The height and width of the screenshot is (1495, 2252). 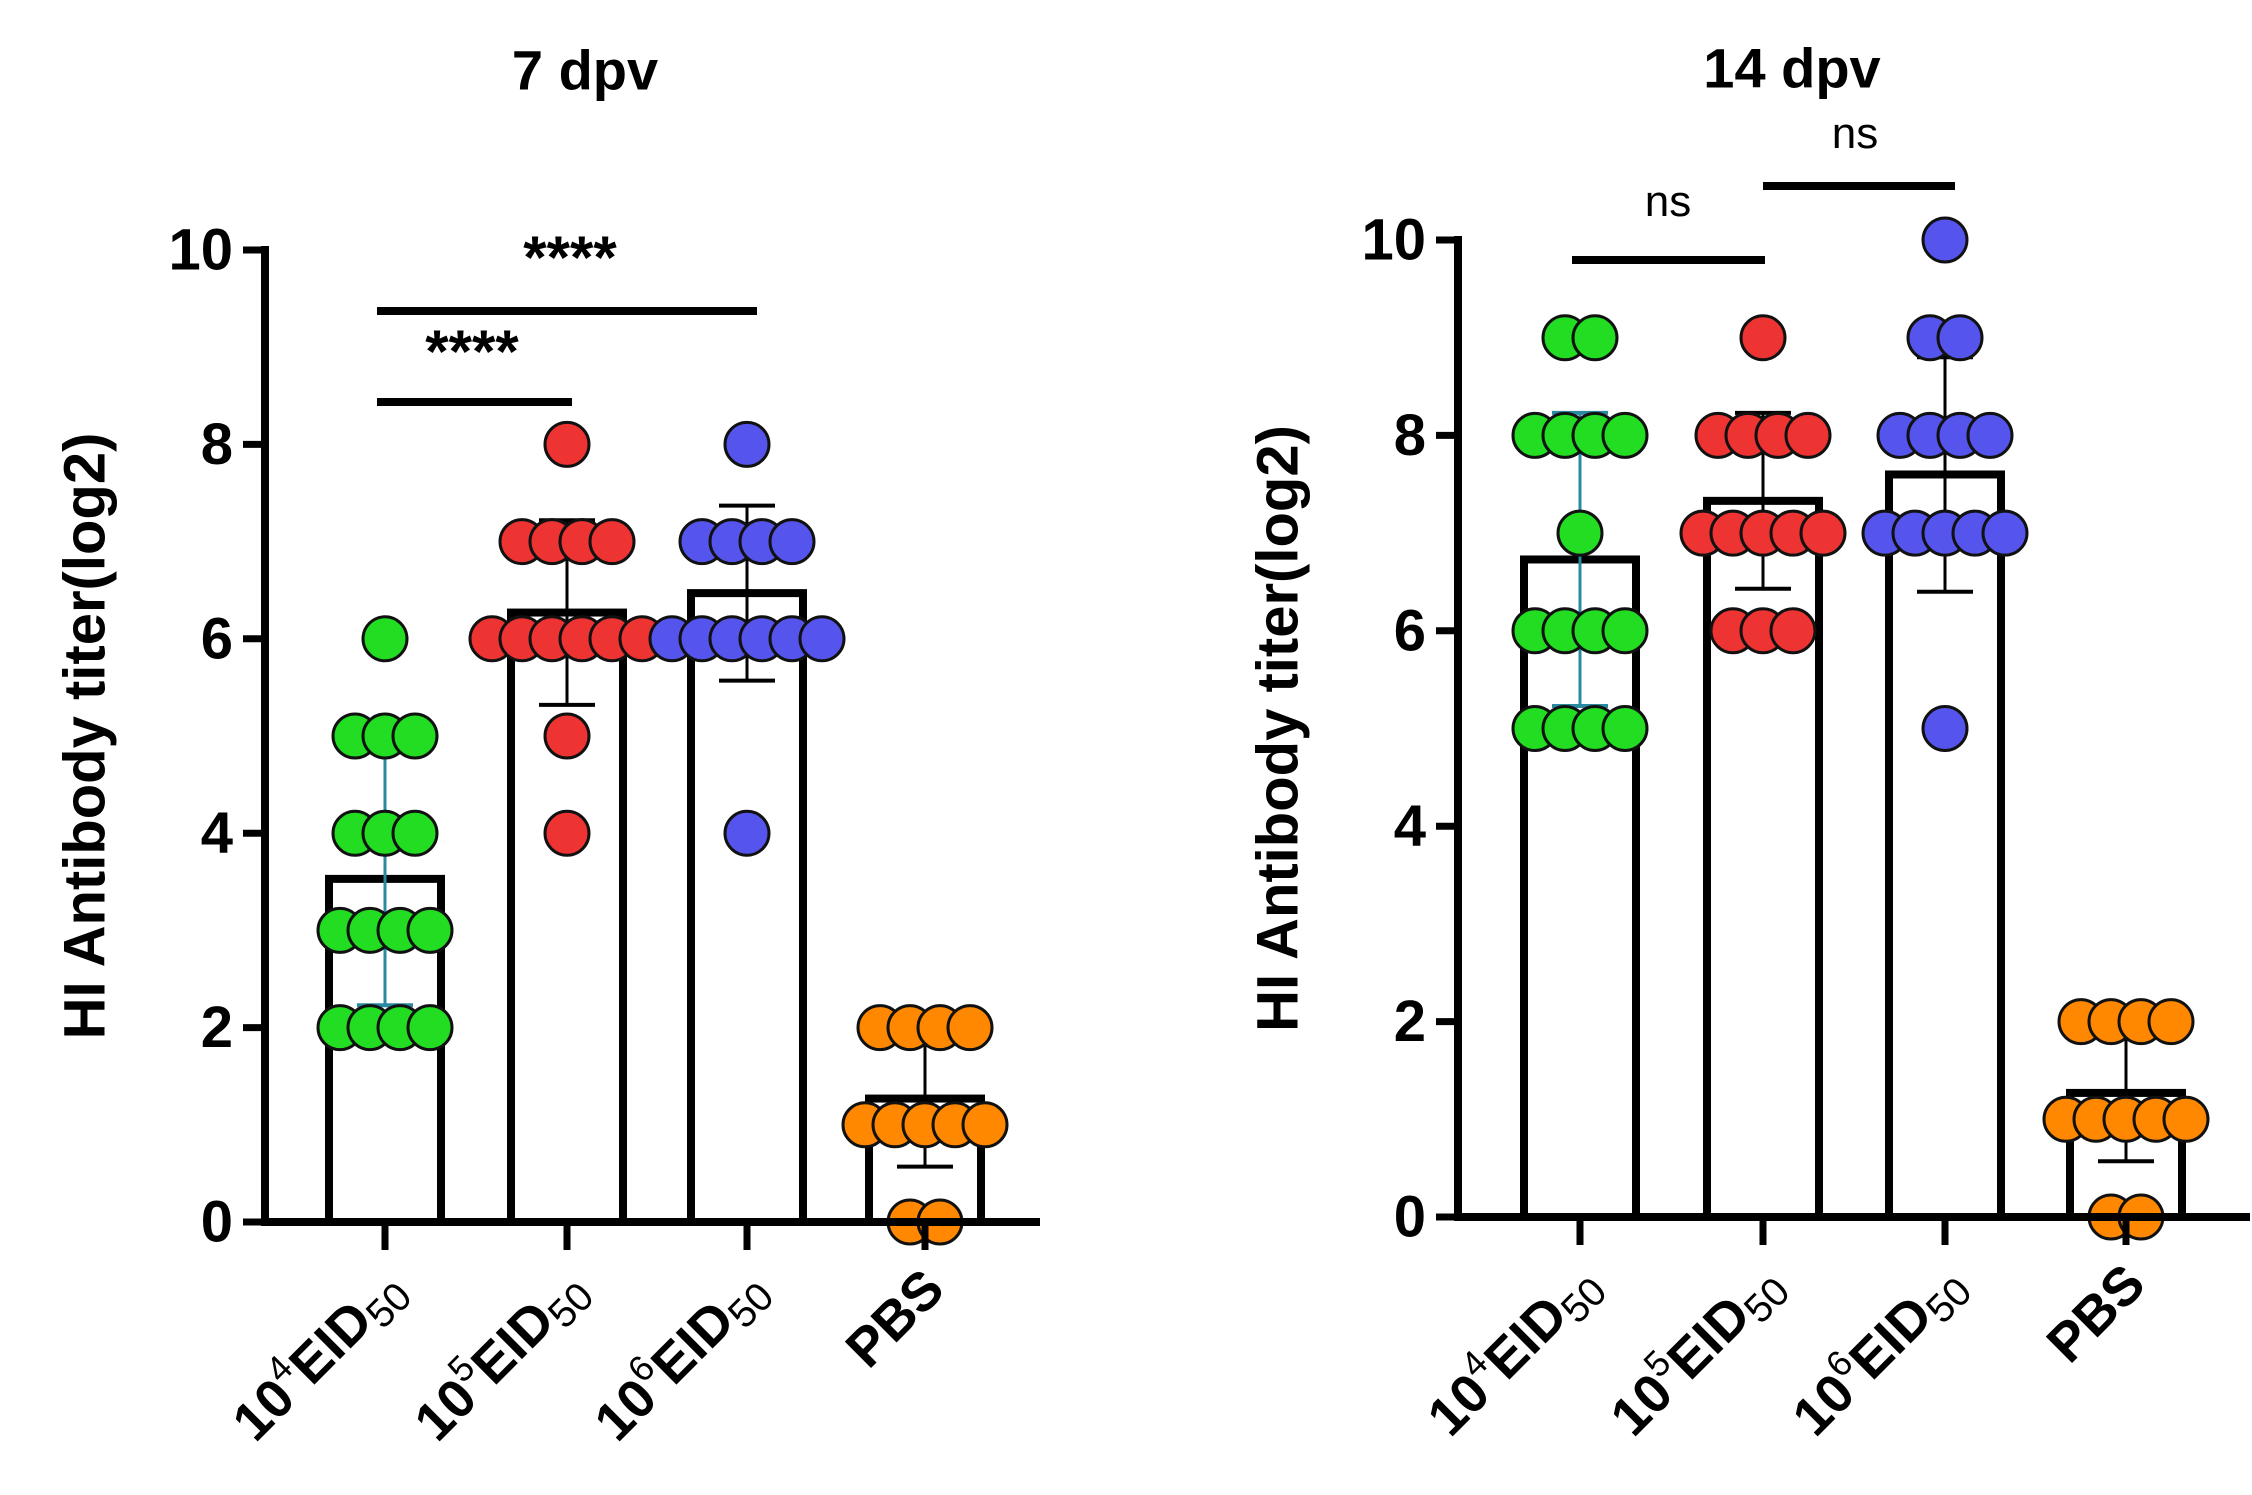 What do you see at coordinates (1791, 68) in the screenshot?
I see `chart-title: 14 dpv` at bounding box center [1791, 68].